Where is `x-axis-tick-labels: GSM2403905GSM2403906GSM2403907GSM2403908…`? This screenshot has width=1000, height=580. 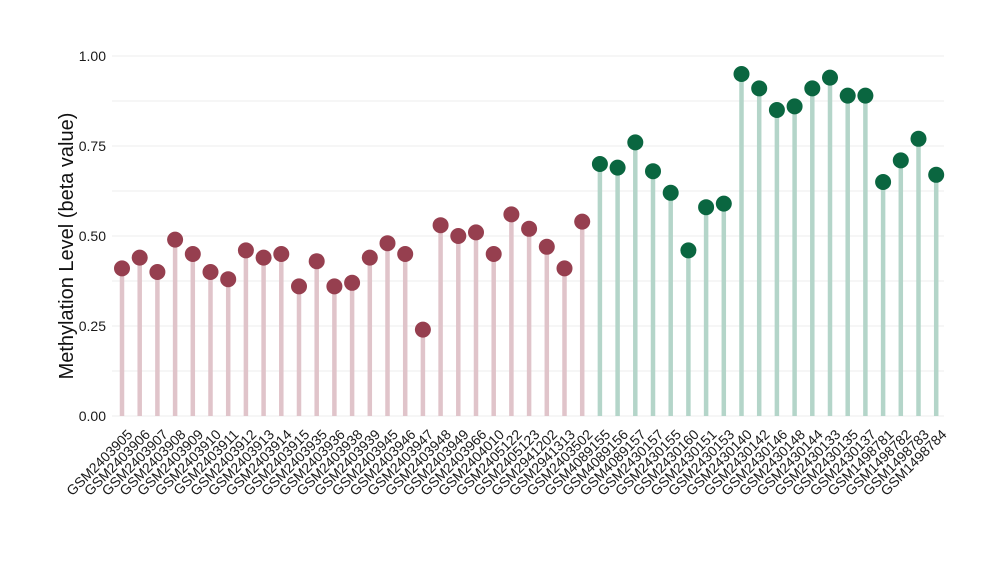
x-axis-tick-labels: GSM2403905GSM2403906GSM2403907GSM2403908… is located at coordinates (506, 462).